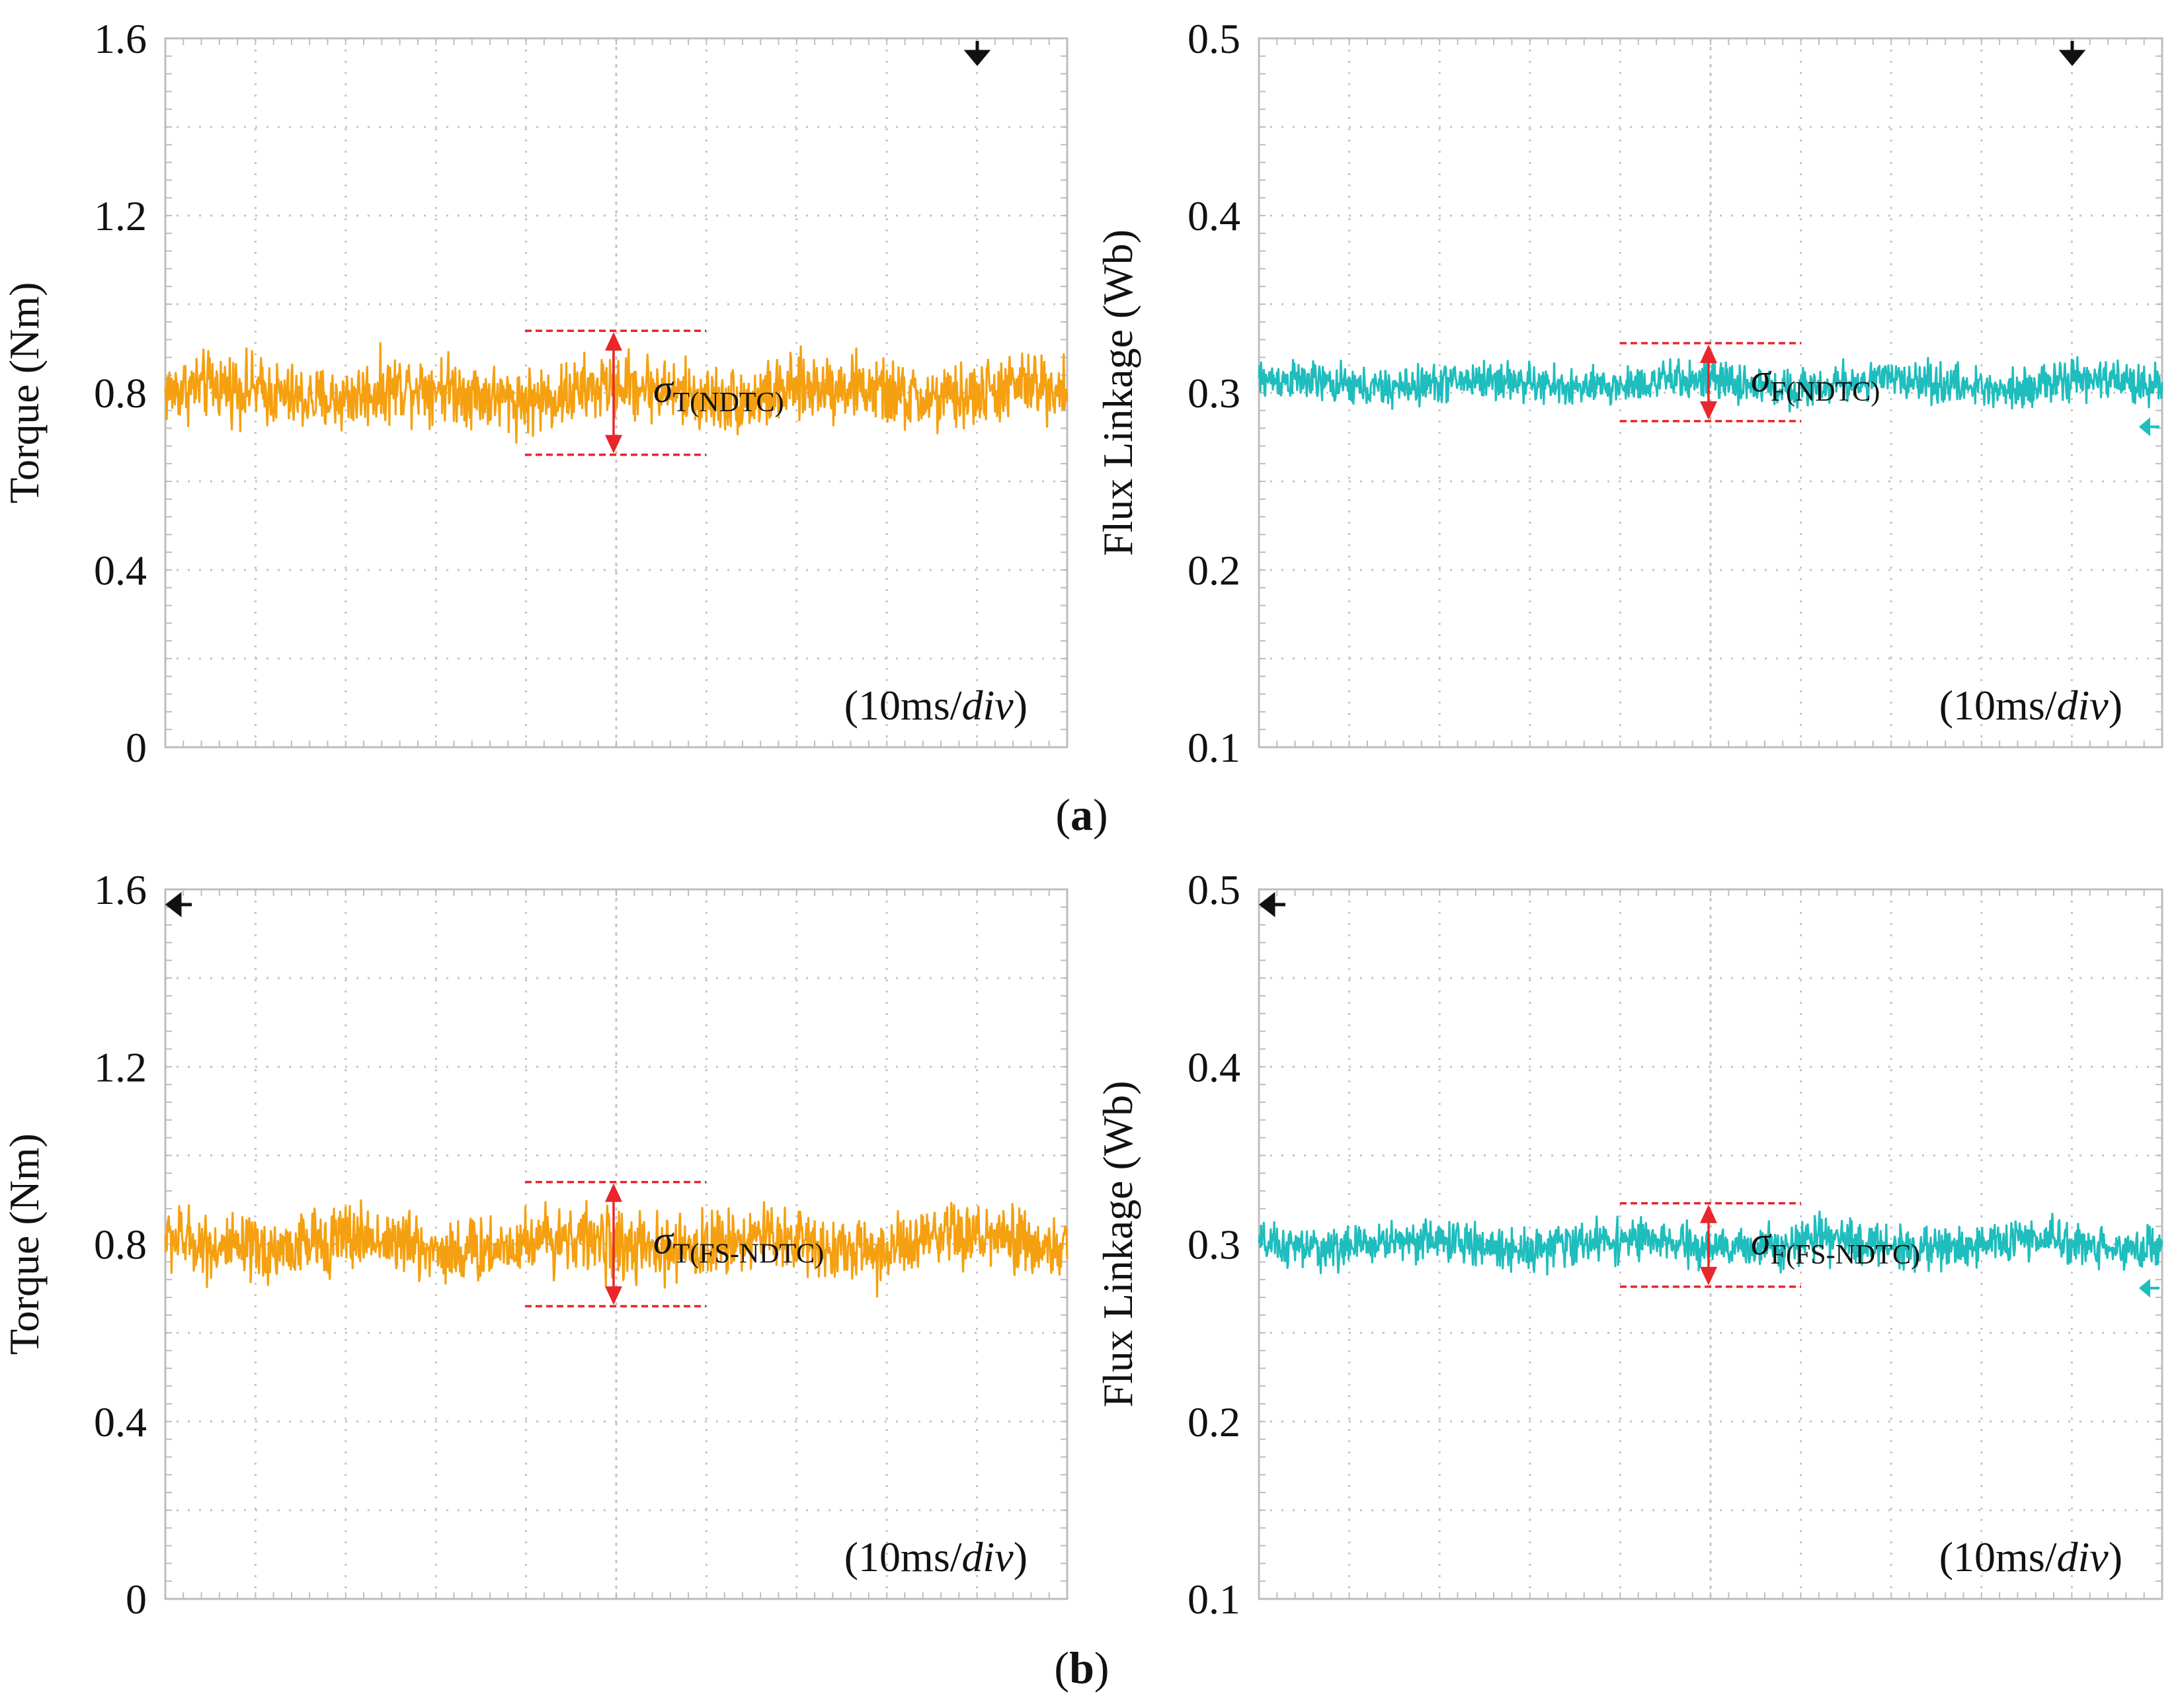 The image size is (2178, 1708). Describe the element at coordinates (1815, 382) in the screenshot. I see `sigma-label: σF(NDTC)` at that location.